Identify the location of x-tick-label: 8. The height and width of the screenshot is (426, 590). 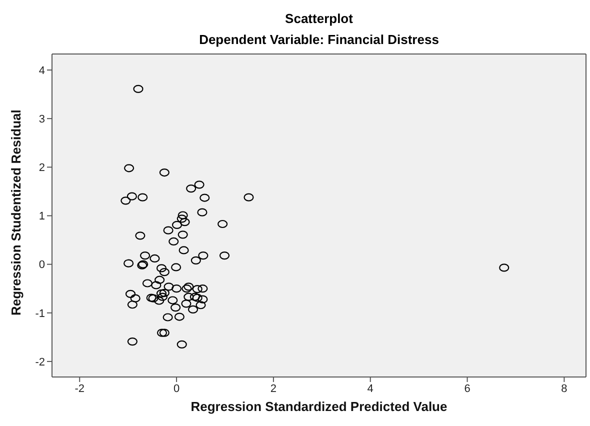
(564, 388).